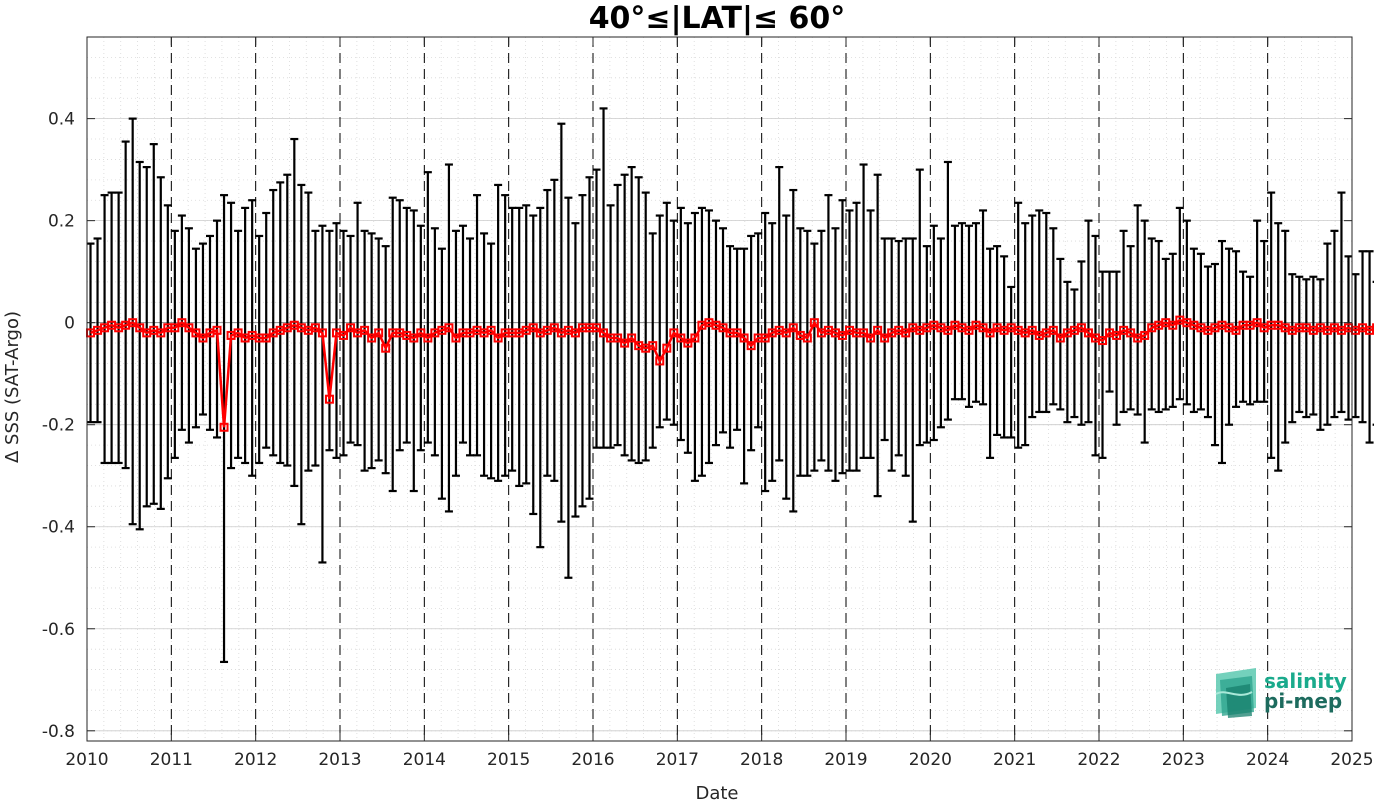 Image resolution: width=1374 pixels, height=801 pixels. I want to click on x-tick-label: 2015, so click(508, 760).